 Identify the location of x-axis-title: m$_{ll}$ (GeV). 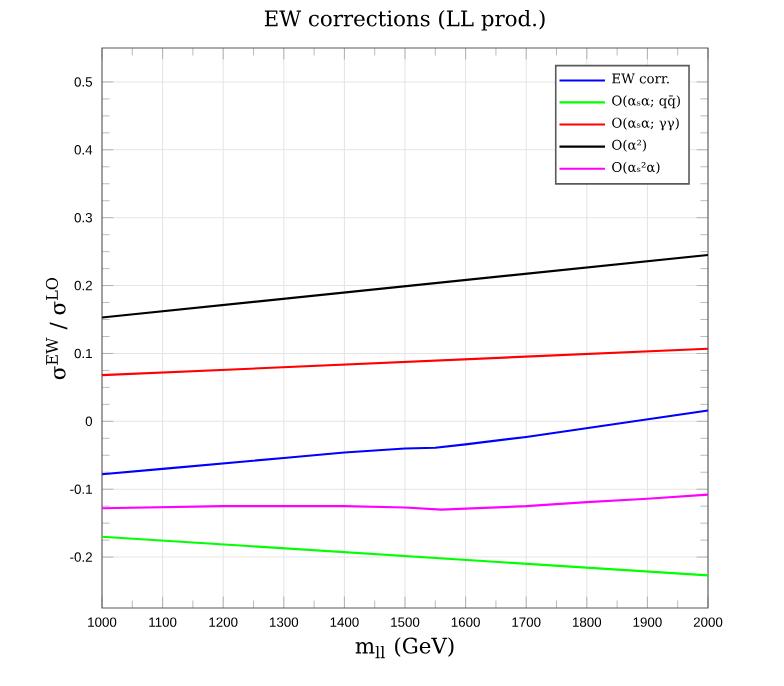
(404, 648).